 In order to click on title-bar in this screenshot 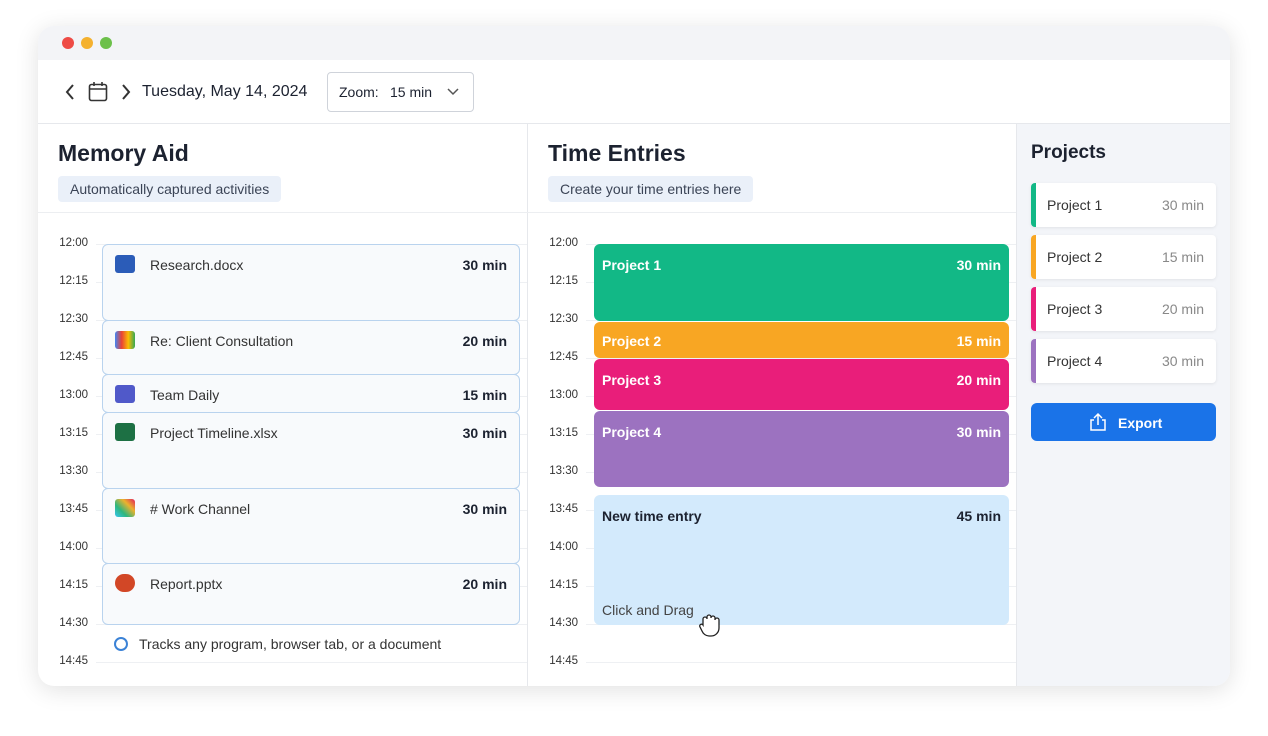, I will do `click(634, 43)`.